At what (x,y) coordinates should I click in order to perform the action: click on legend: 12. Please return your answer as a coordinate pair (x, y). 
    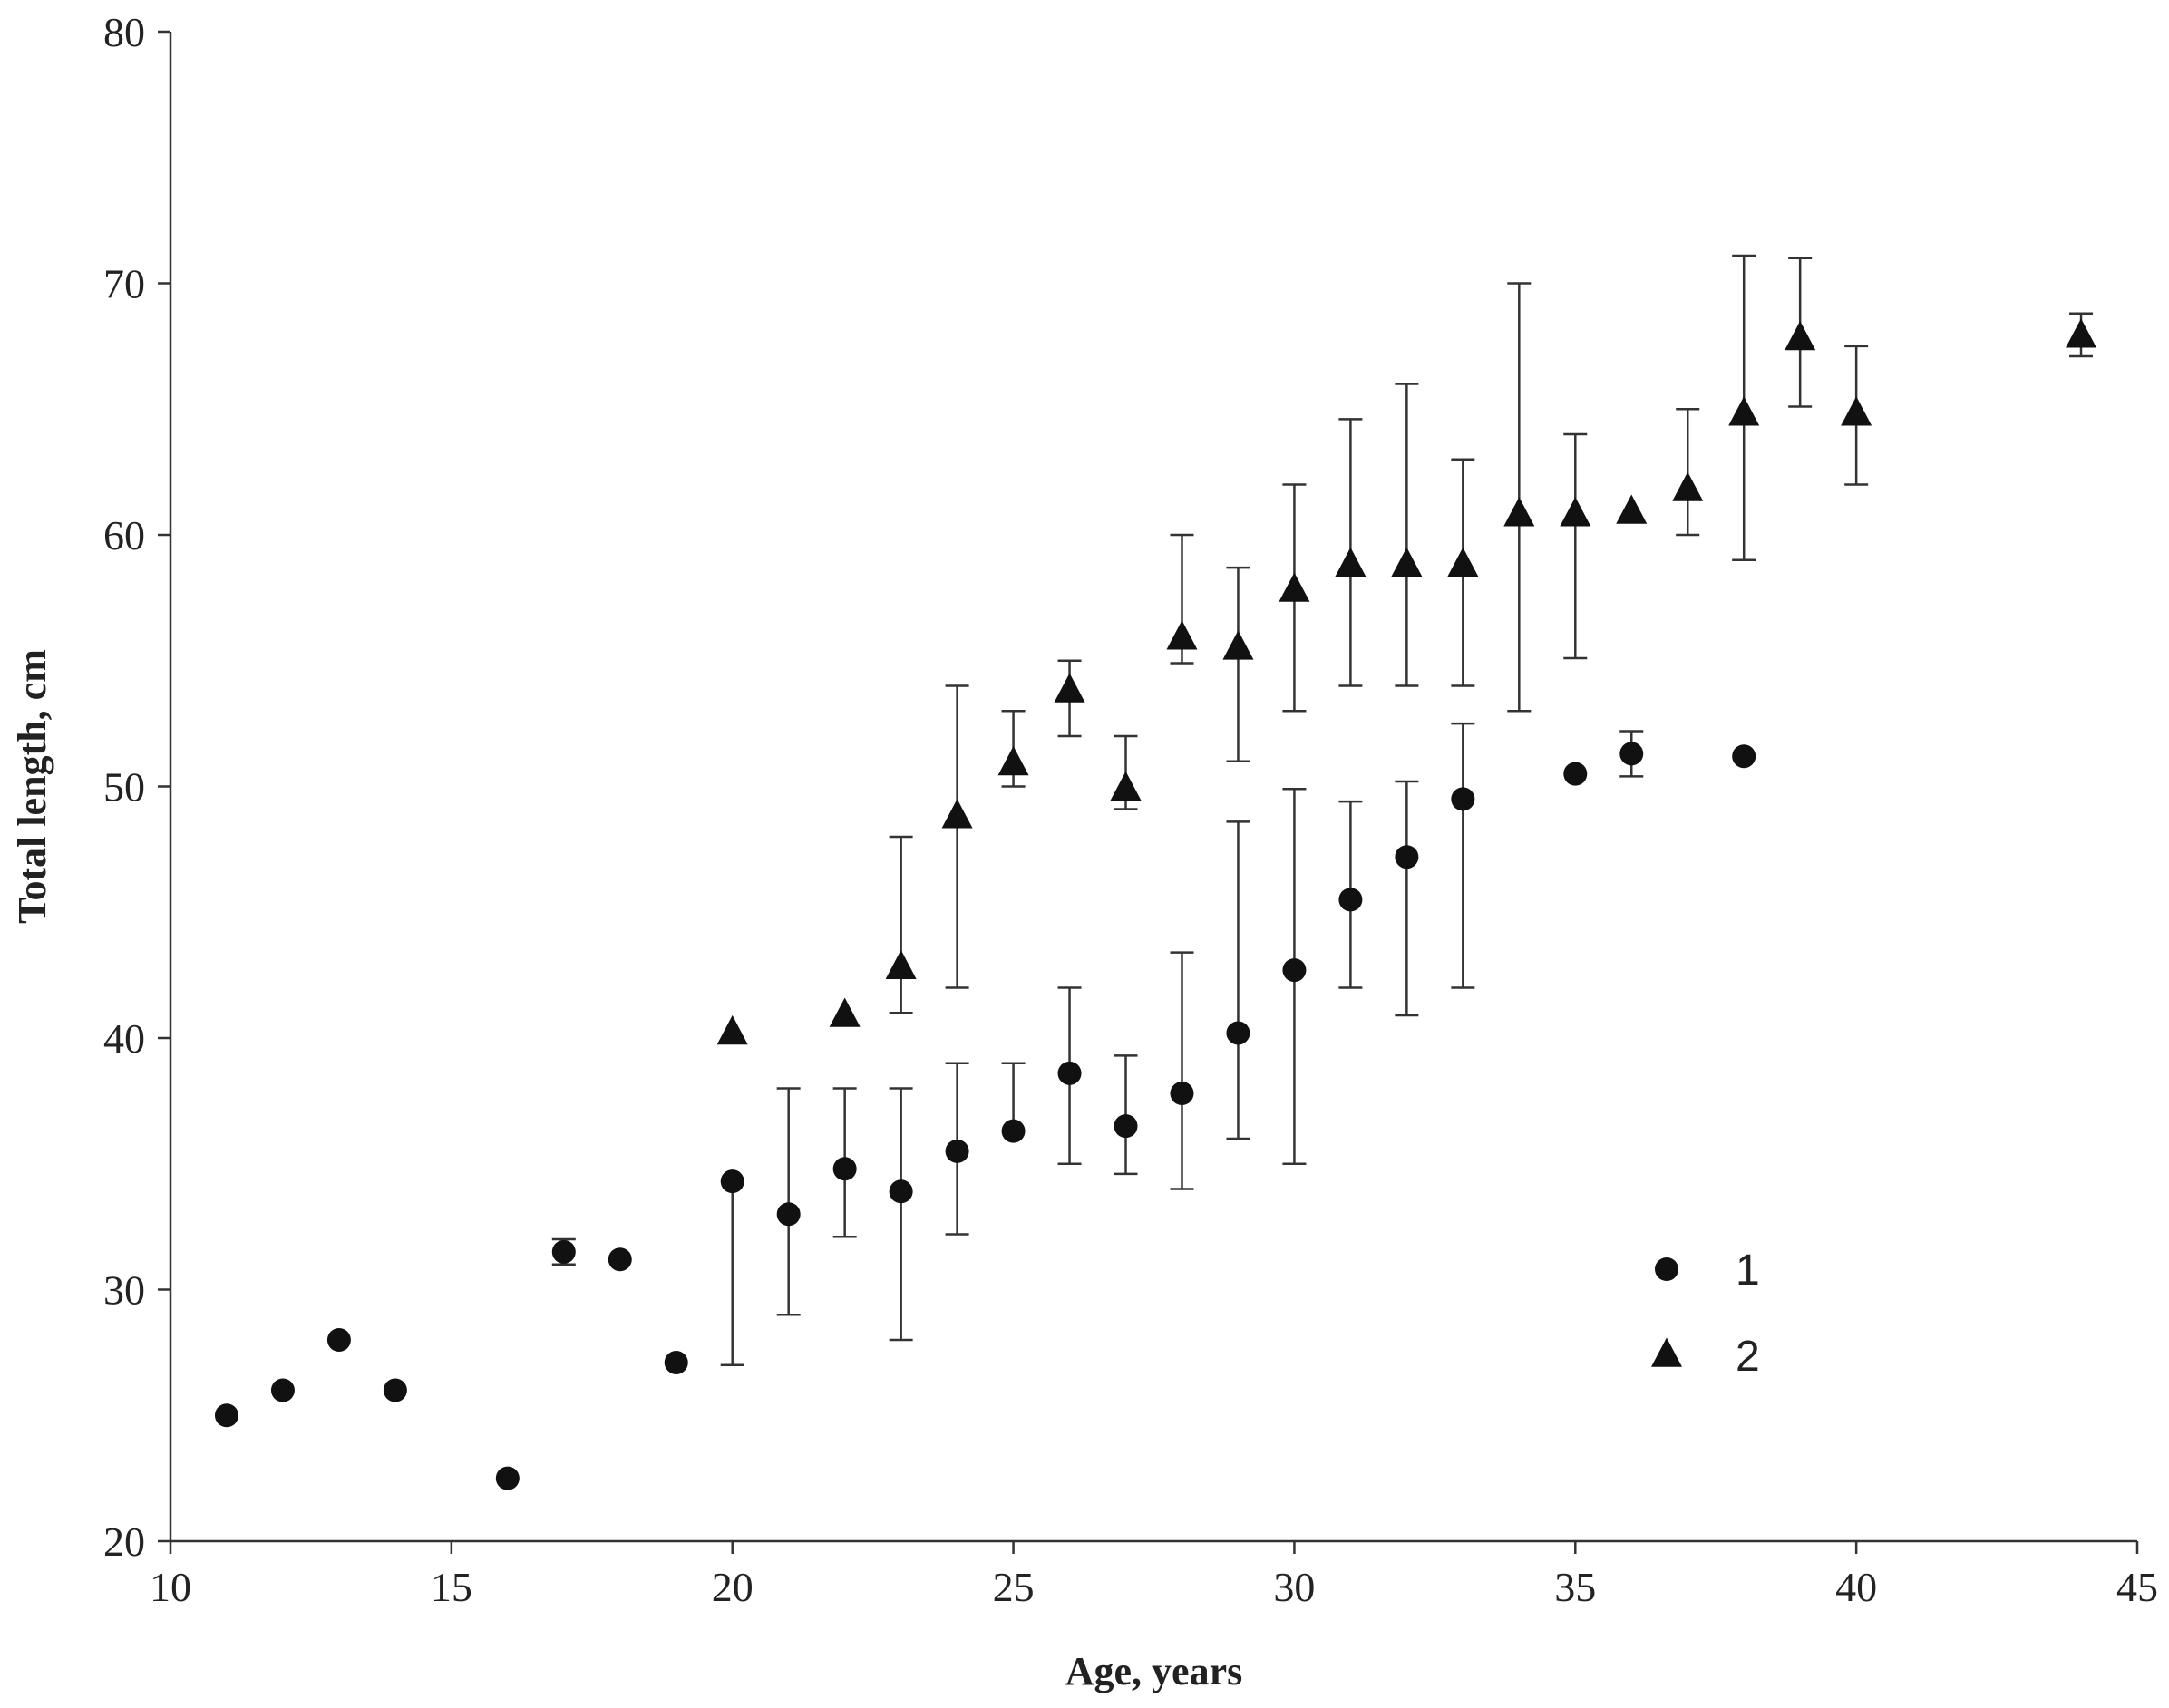
    Looking at the image, I should click on (1705, 1314).